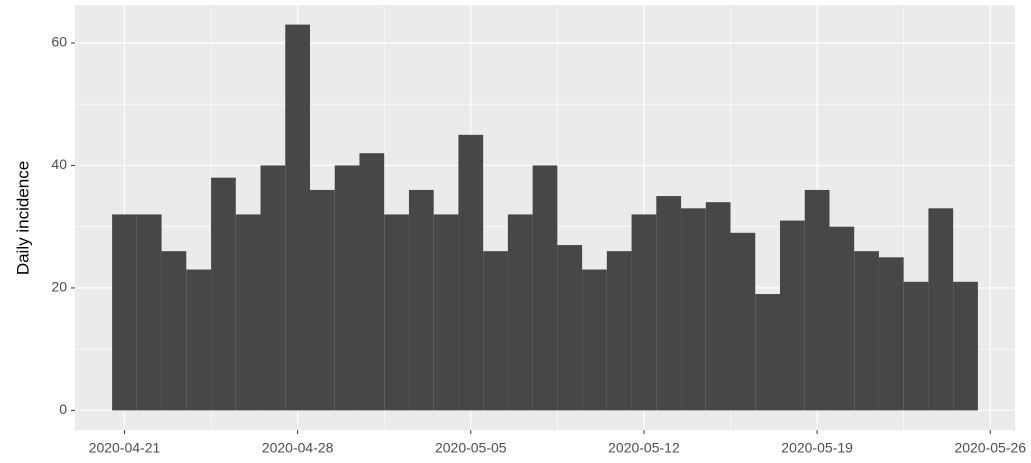  What do you see at coordinates (59, 164) in the screenshot?
I see `y-tick-label: 40` at bounding box center [59, 164].